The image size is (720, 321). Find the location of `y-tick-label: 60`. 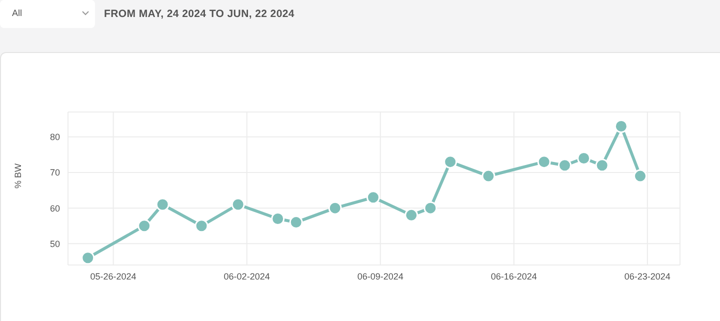

y-tick-label: 60 is located at coordinates (55, 208).